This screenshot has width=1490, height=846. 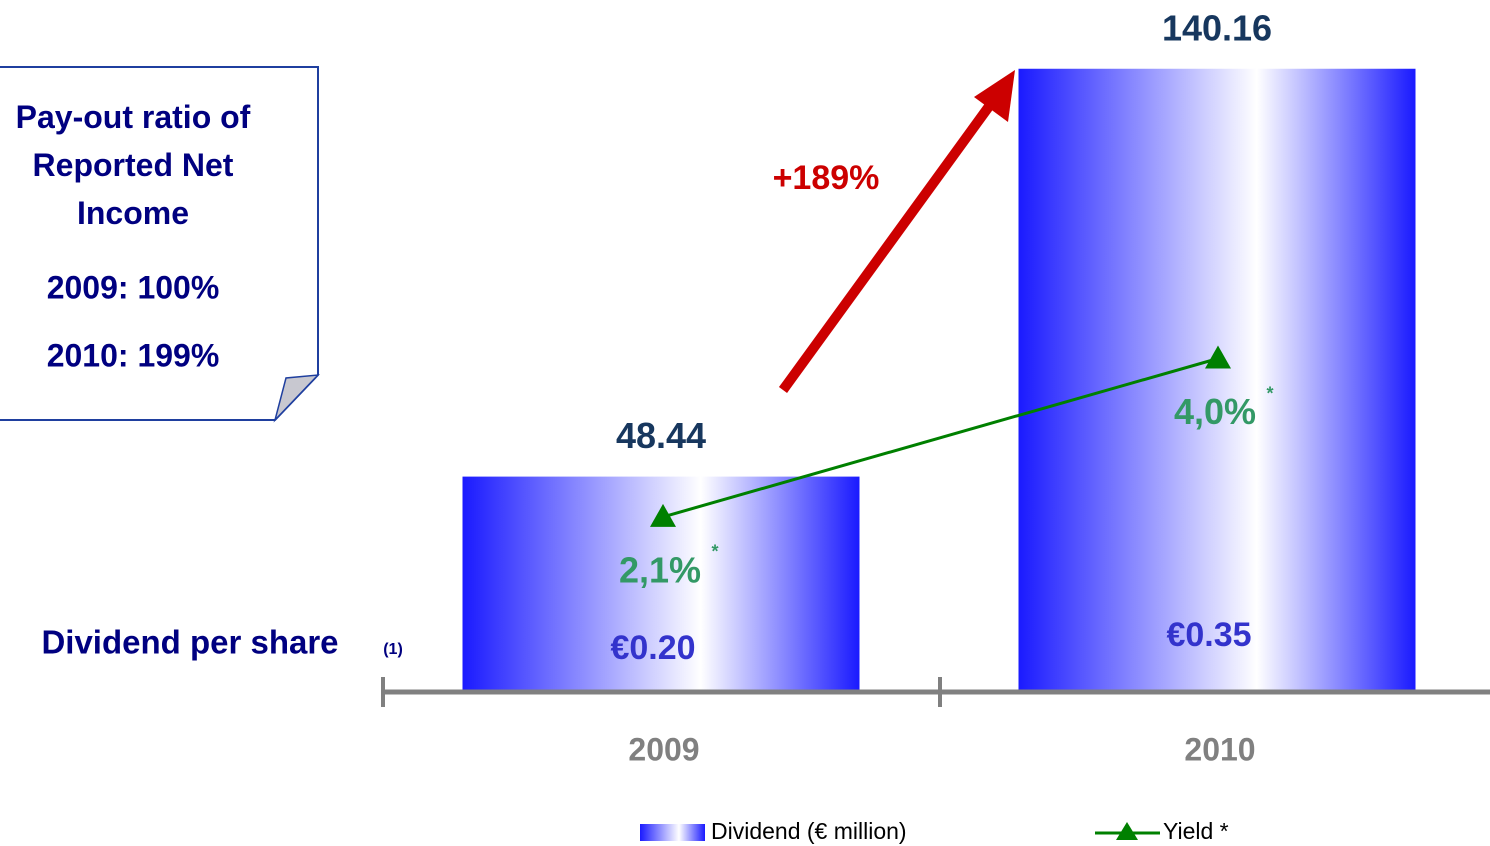 I want to click on x-tick-label: 2010, so click(x=1219, y=749).